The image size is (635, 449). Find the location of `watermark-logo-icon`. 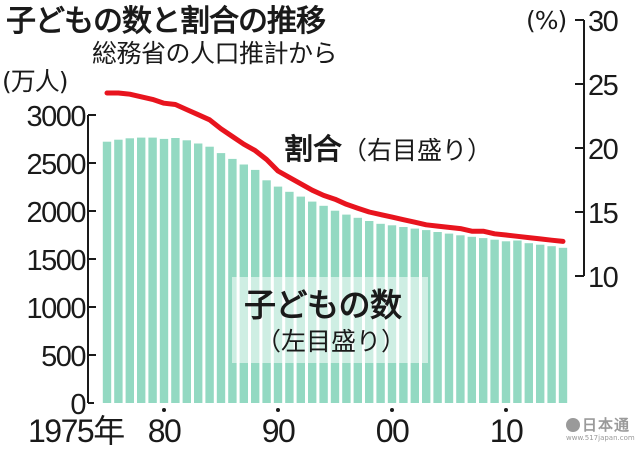

watermark-logo-icon is located at coordinates (573, 425).